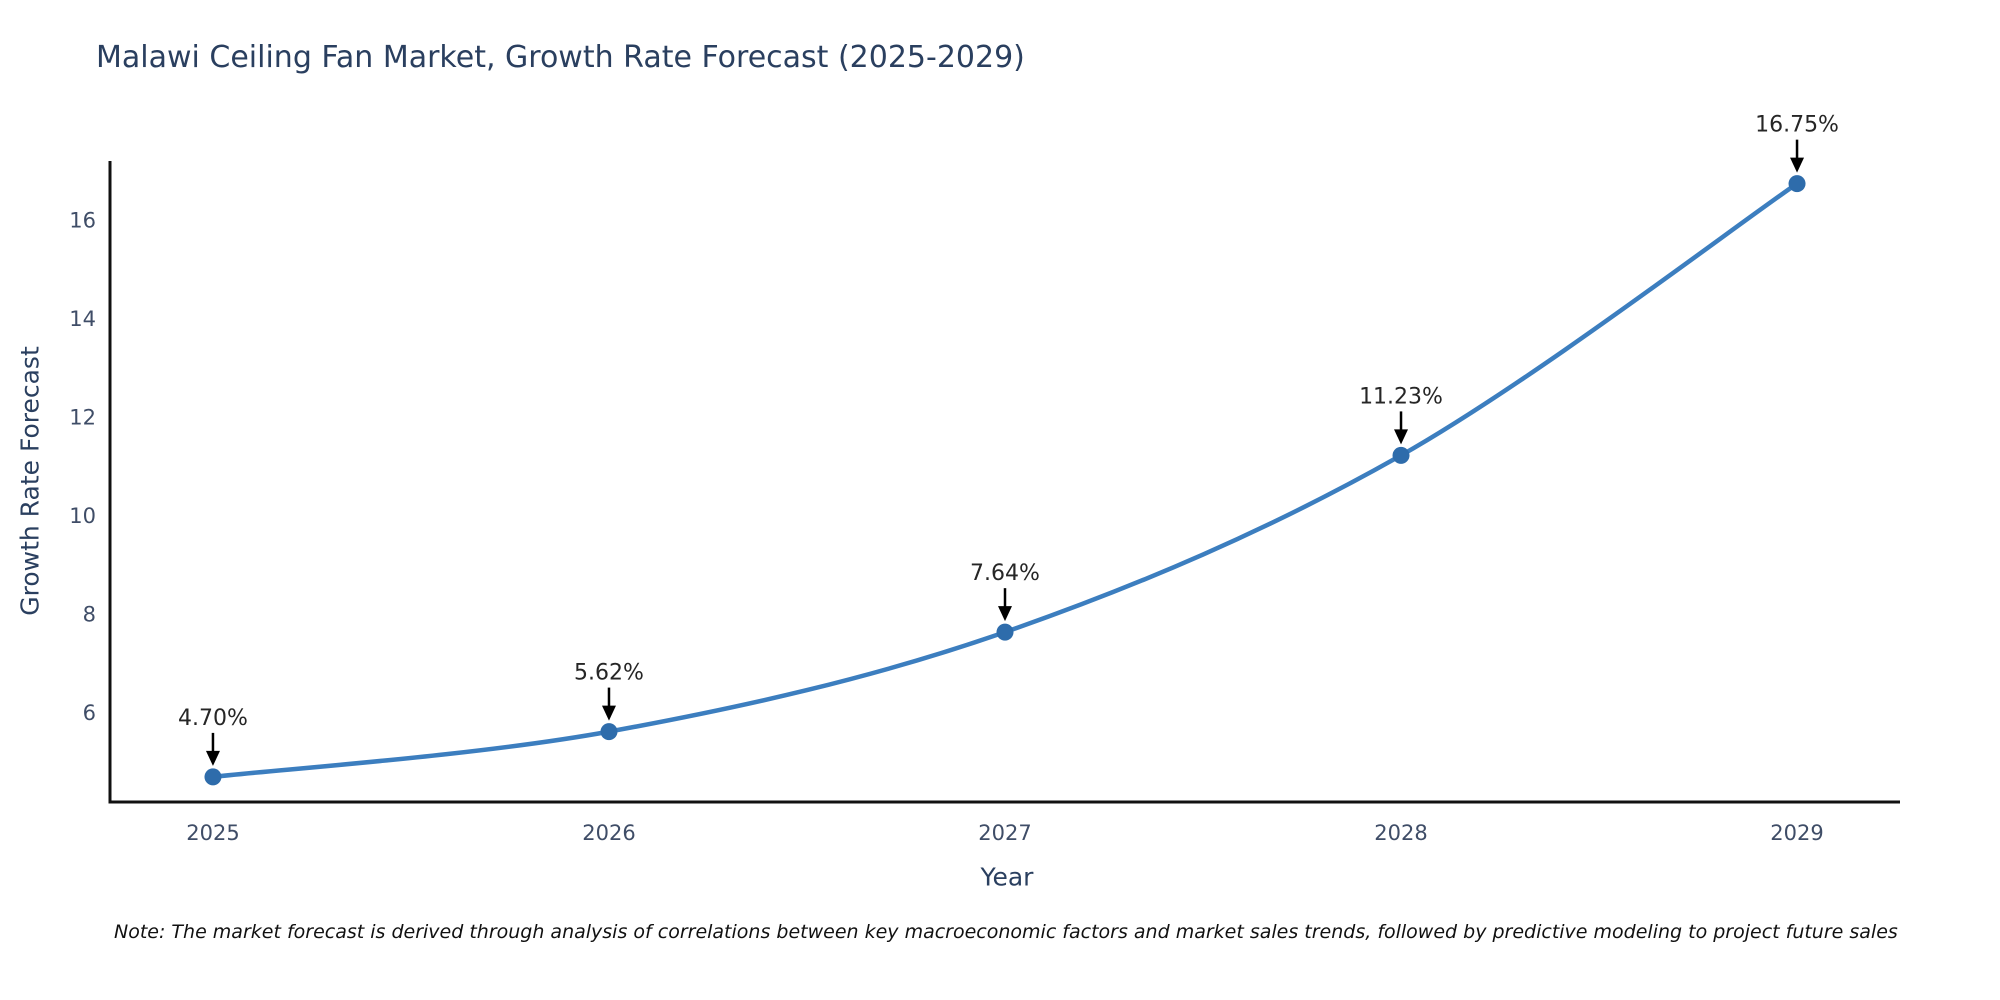 This screenshot has height=1000, width=2000. What do you see at coordinates (1400, 833) in the screenshot?
I see `x-tick-label: 2028` at bounding box center [1400, 833].